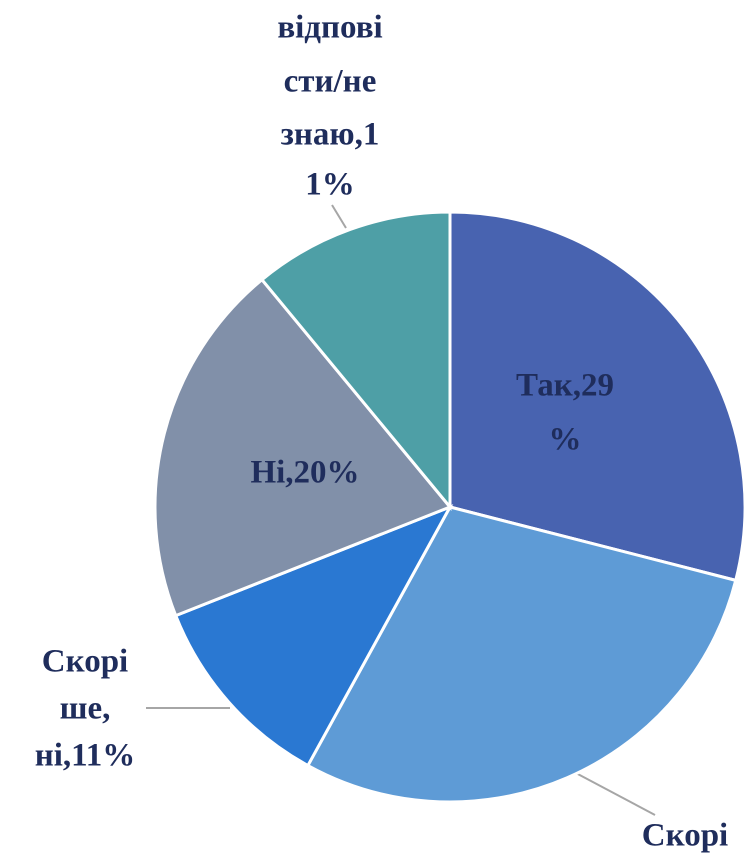 The width and height of the screenshot is (744, 863). Describe the element at coordinates (85, 756) in the screenshot. I see `data-label: ні,11%` at that location.